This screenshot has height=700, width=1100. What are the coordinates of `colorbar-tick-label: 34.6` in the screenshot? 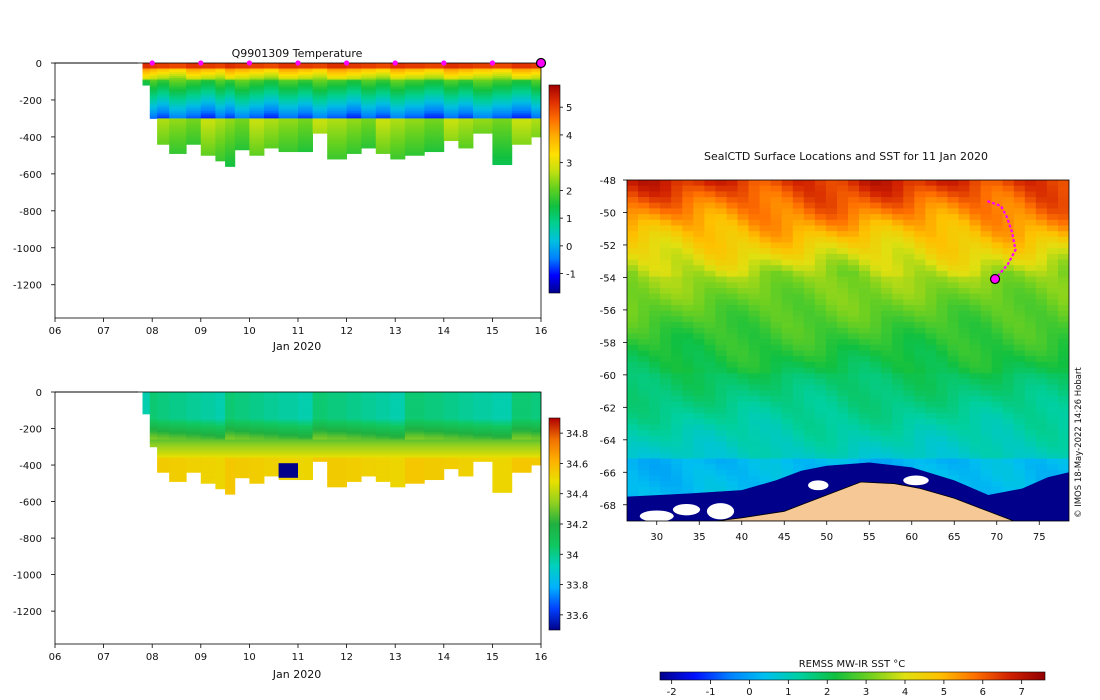 It's located at (577, 464).